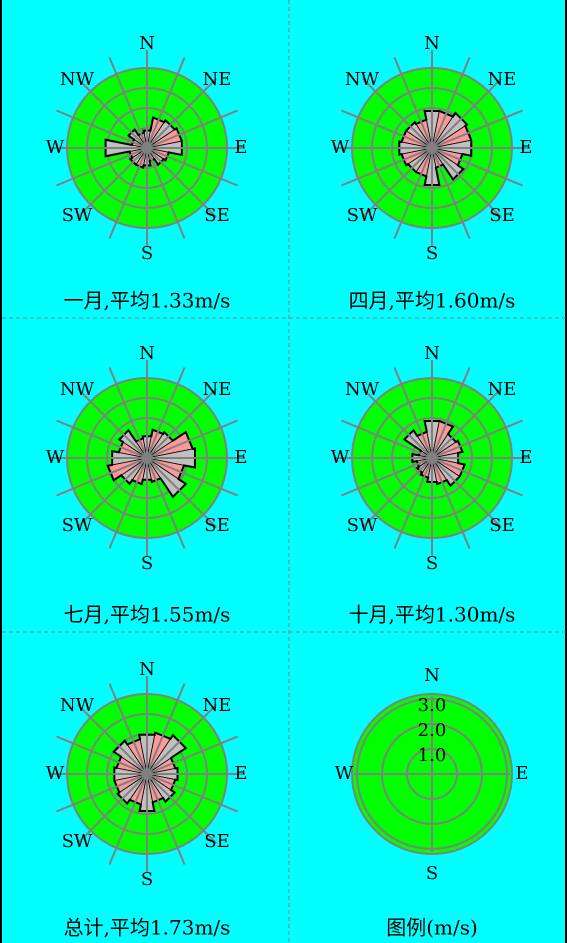 The height and width of the screenshot is (943, 567). Describe the element at coordinates (432, 873) in the screenshot. I see `legend-label-s: S` at that location.